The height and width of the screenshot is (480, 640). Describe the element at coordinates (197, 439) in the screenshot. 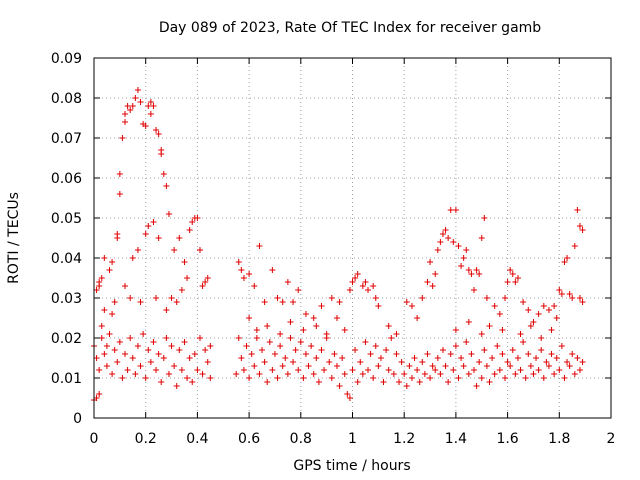

I see `x-tick-label: 0.4` at that location.